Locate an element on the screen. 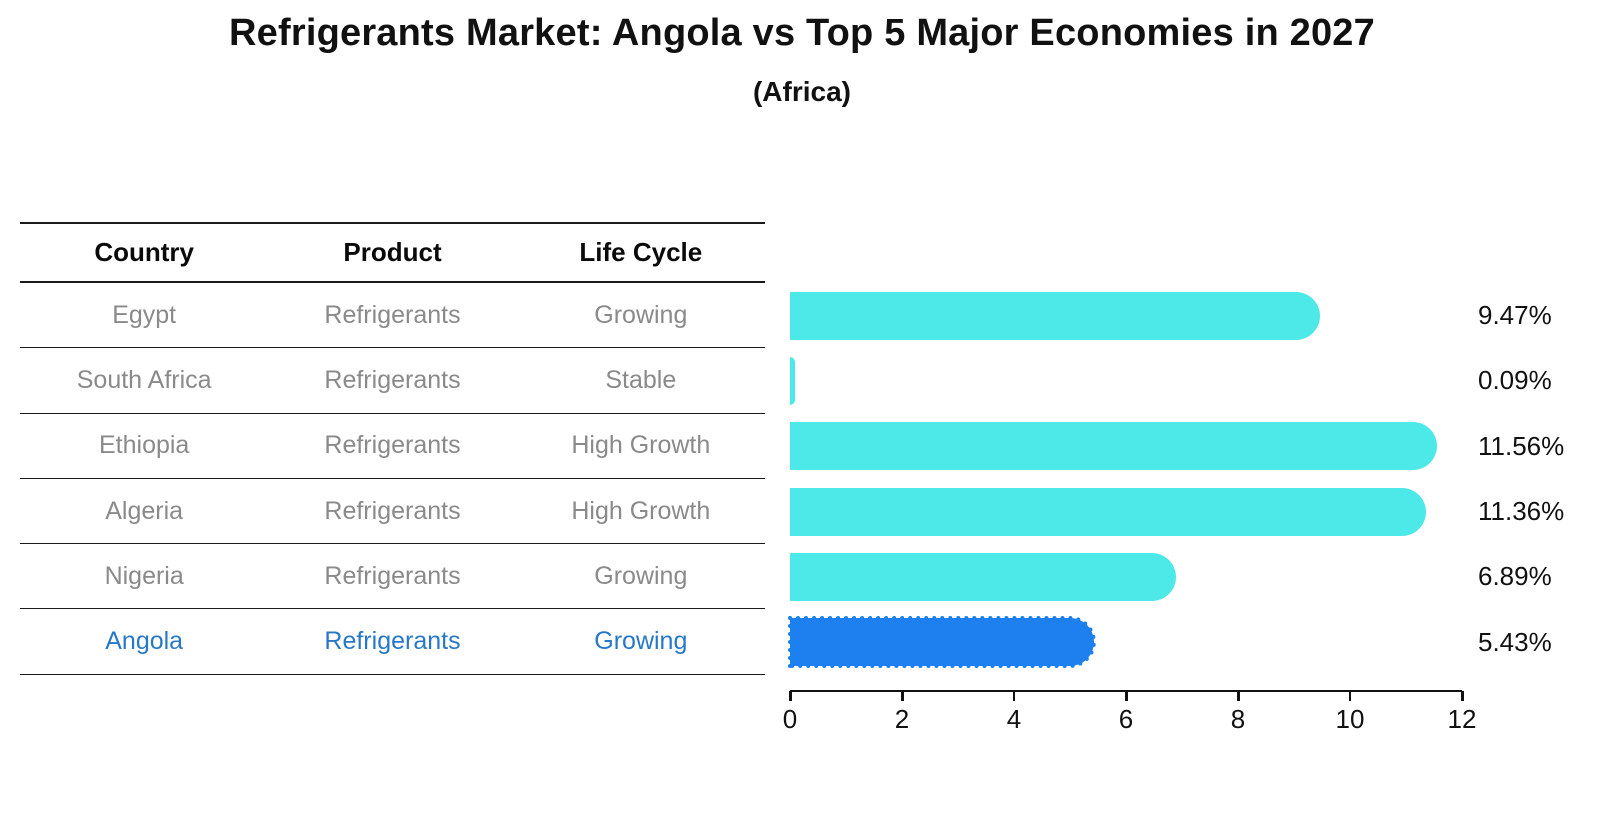  table-row-south-africa: South Africa Refrigerants Stable is located at coordinates (392, 381).